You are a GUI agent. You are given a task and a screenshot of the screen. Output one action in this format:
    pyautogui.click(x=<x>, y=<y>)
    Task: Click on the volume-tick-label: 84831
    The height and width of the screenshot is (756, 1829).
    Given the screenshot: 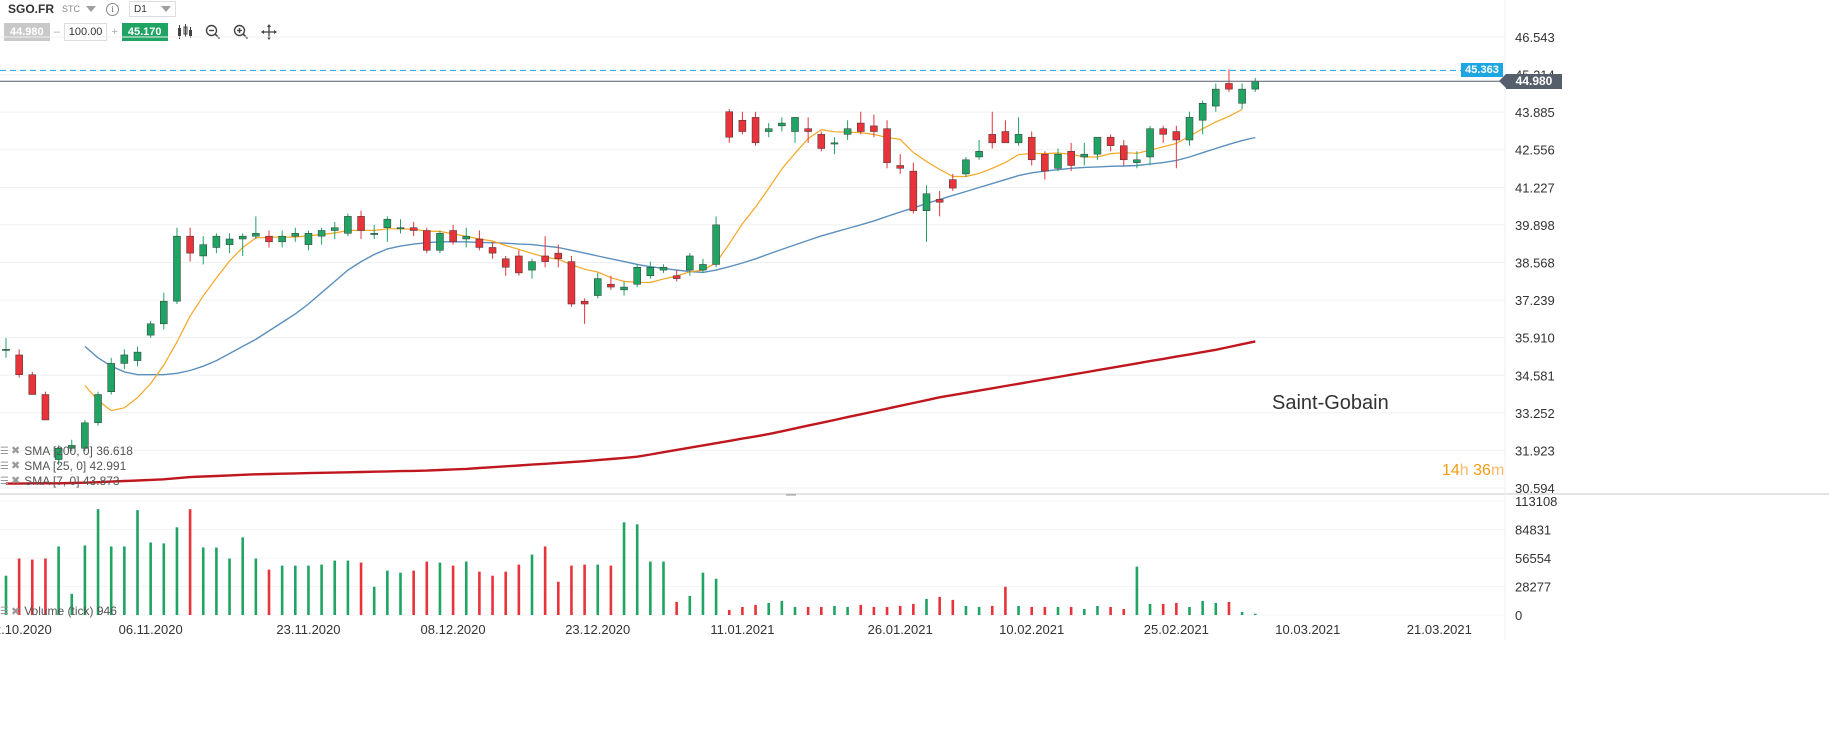 What is the action you would take?
    pyautogui.click(x=1533, y=530)
    